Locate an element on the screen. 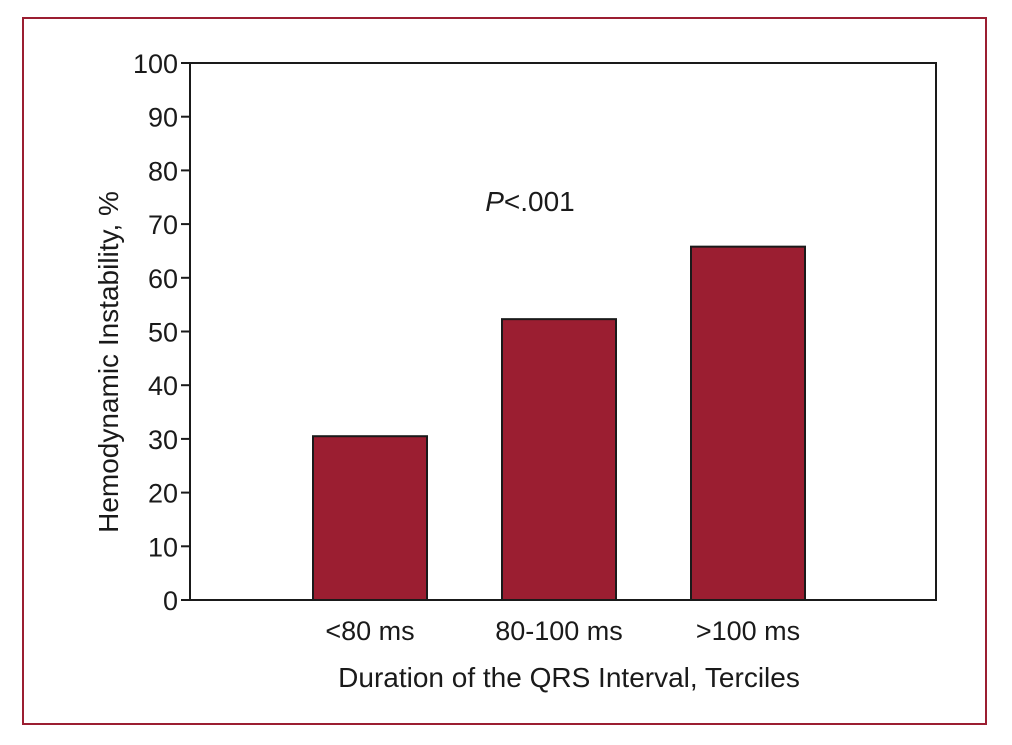 The height and width of the screenshot is (745, 1012). y-tick-label: 60 is located at coordinates (163, 279).